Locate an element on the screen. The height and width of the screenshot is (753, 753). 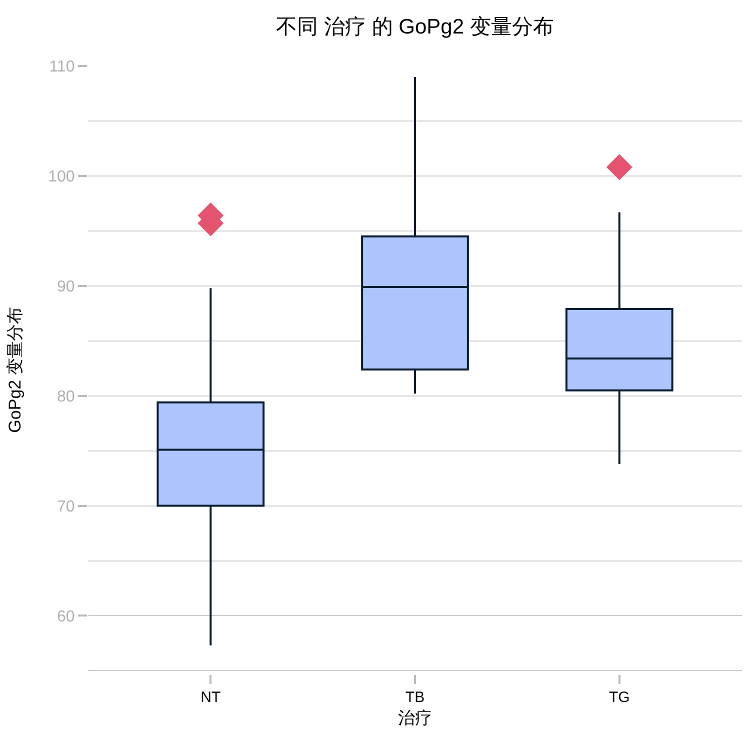
y-tick-label: 100 is located at coordinates (61, 177).